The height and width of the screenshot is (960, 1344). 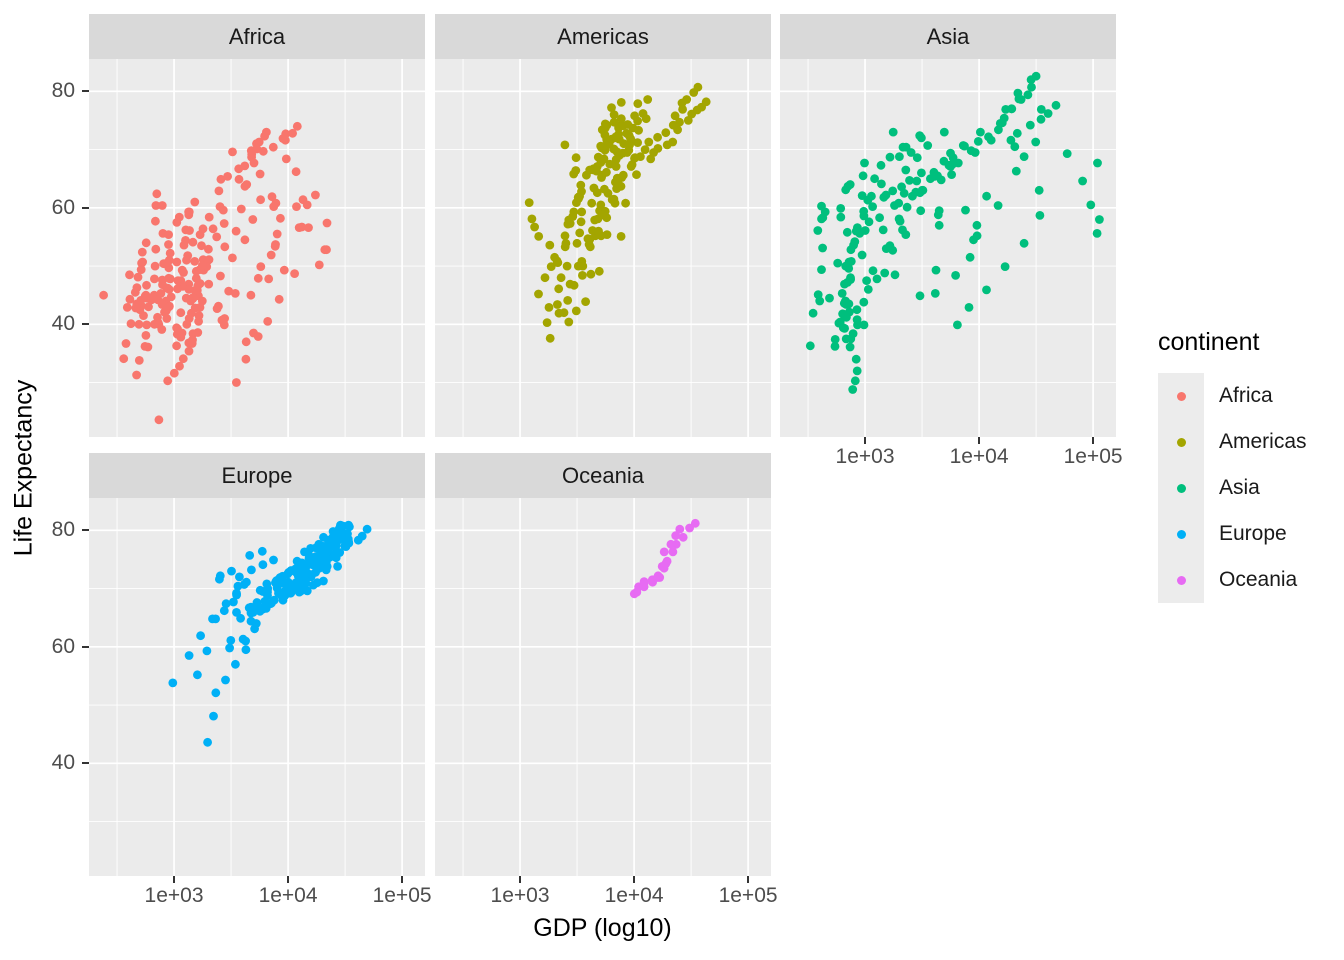 I want to click on legend-item-label: Europe, so click(x=1253, y=533).